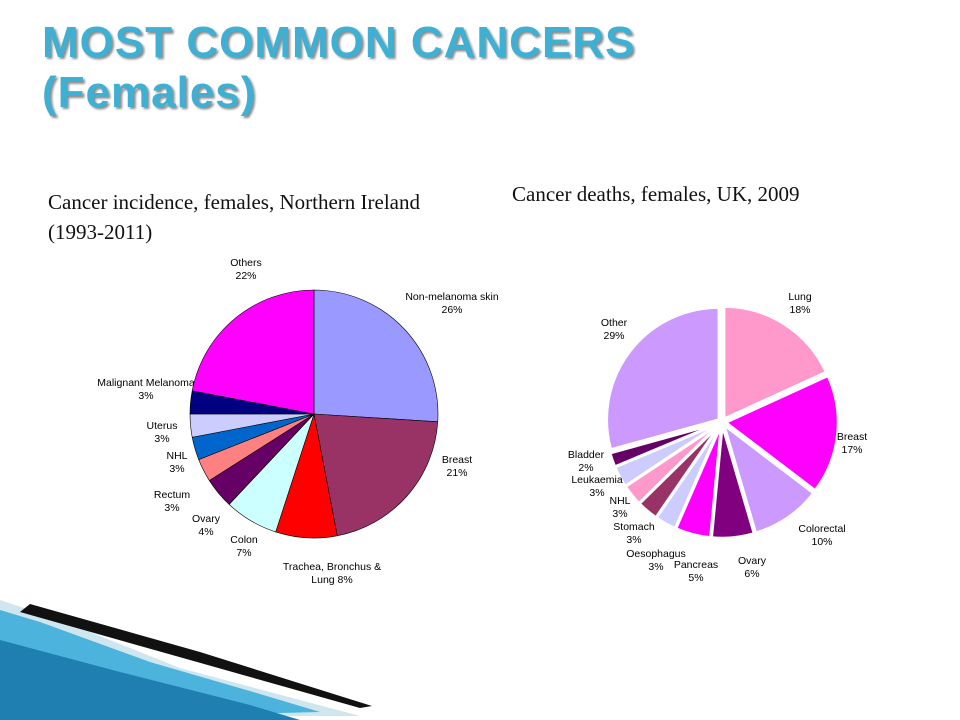  I want to click on deaths-label-leukaemia: Leukaemia 3%, so click(597, 486).